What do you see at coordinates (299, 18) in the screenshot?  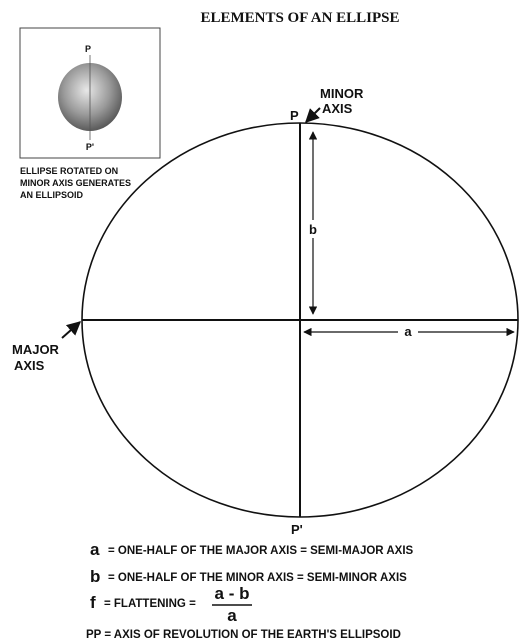 I see `title: ELEMENTS OF AN ELLIPSE` at bounding box center [299, 18].